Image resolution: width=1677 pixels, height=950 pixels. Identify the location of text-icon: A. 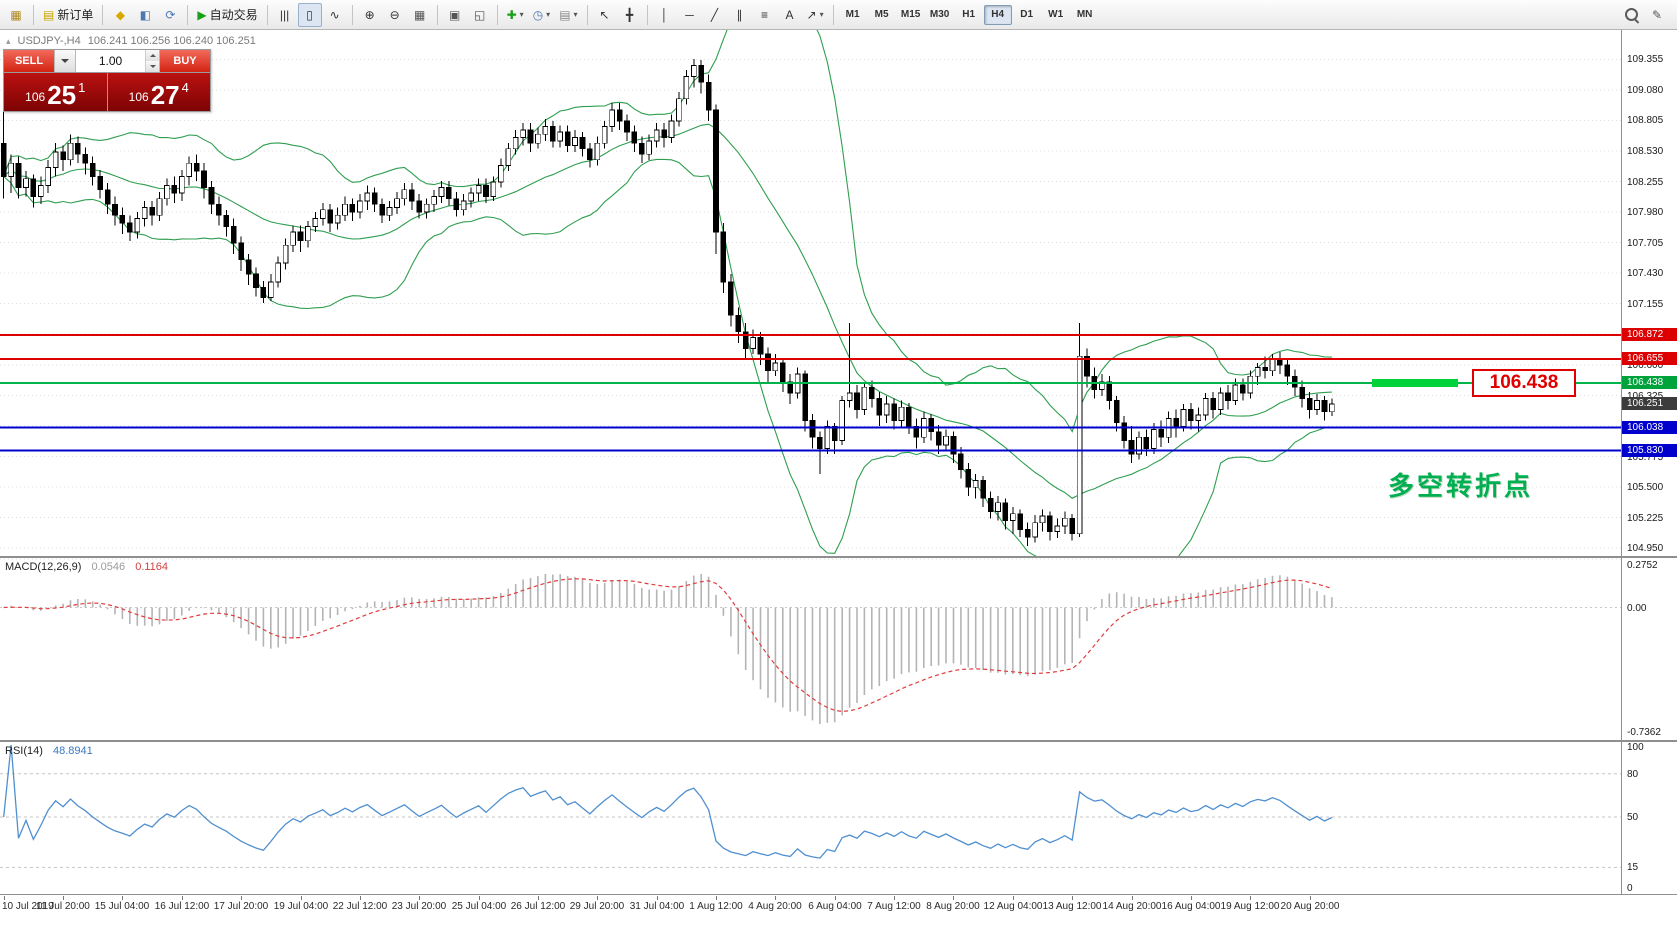
(789, 14).